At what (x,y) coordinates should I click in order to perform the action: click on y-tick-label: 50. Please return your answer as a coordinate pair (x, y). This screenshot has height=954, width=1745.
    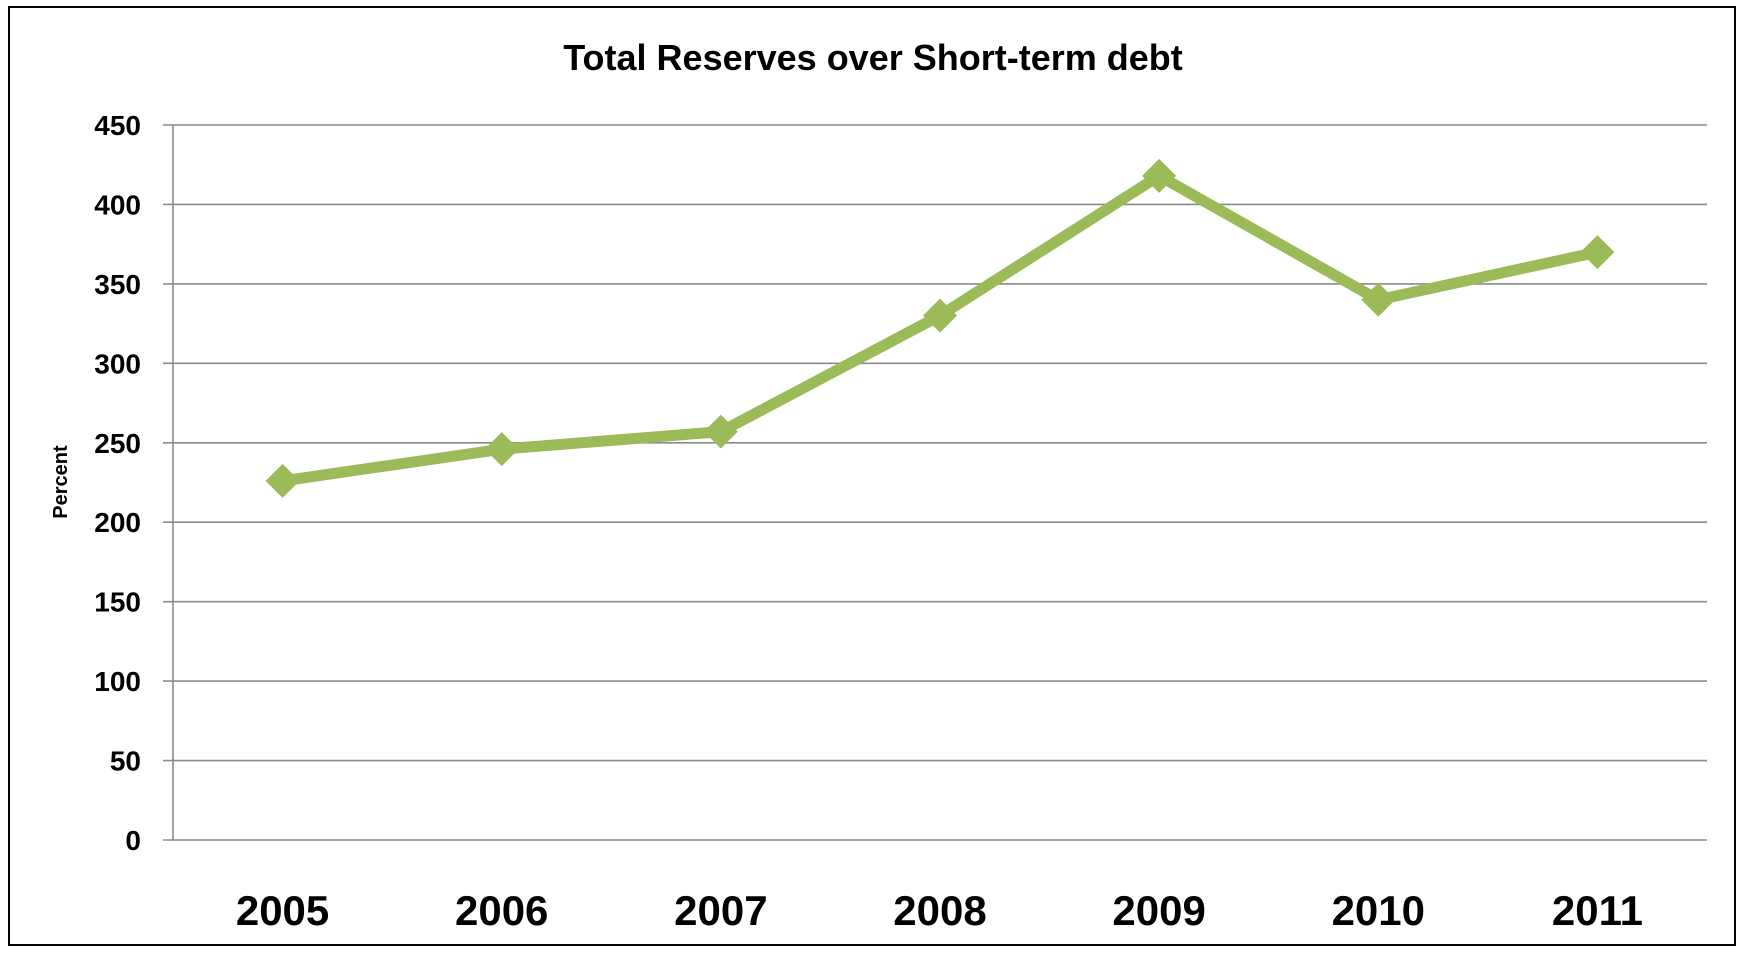
    Looking at the image, I should click on (125, 761).